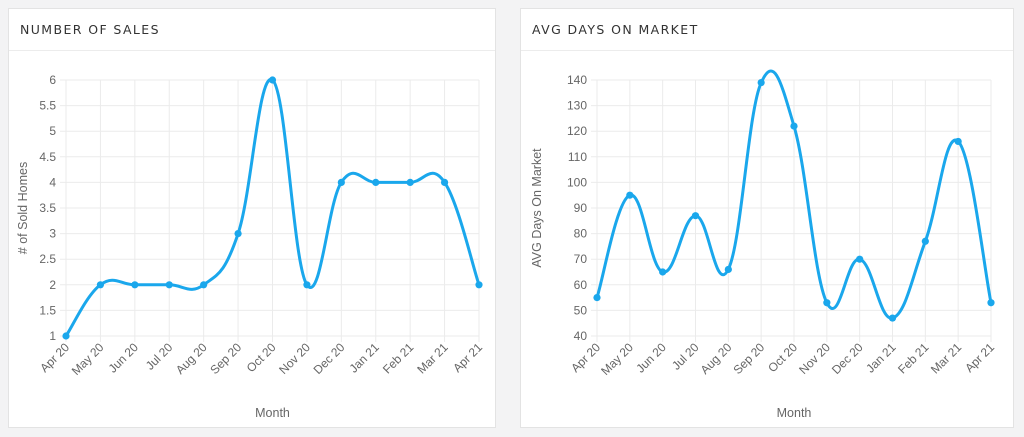 The image size is (1024, 437). Describe the element at coordinates (577, 157) in the screenshot. I see `y-tick-label: 110` at that location.